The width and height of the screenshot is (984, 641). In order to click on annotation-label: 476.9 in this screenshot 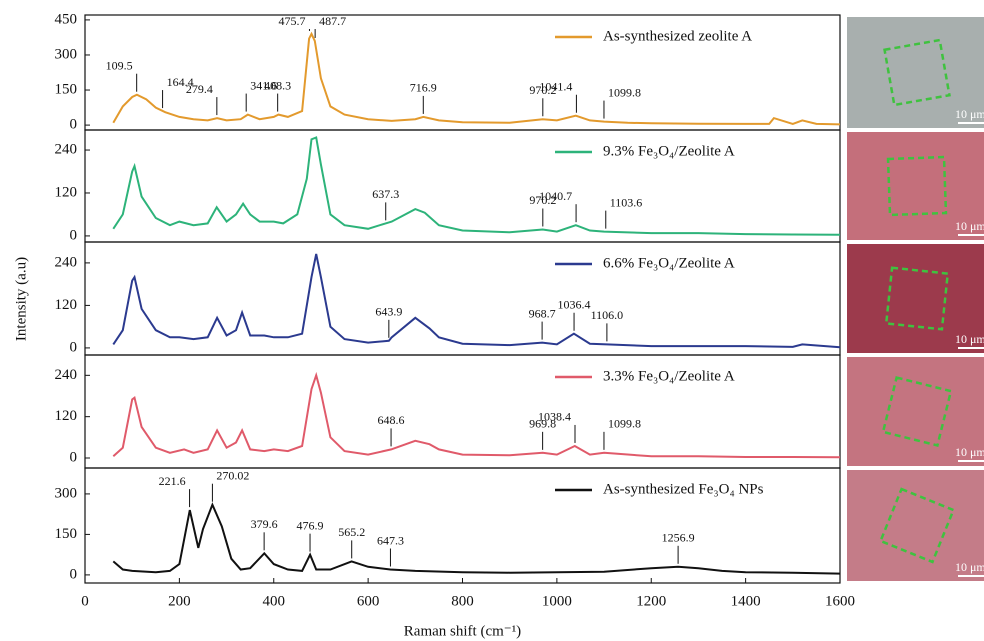, I will do `click(310, 525)`.